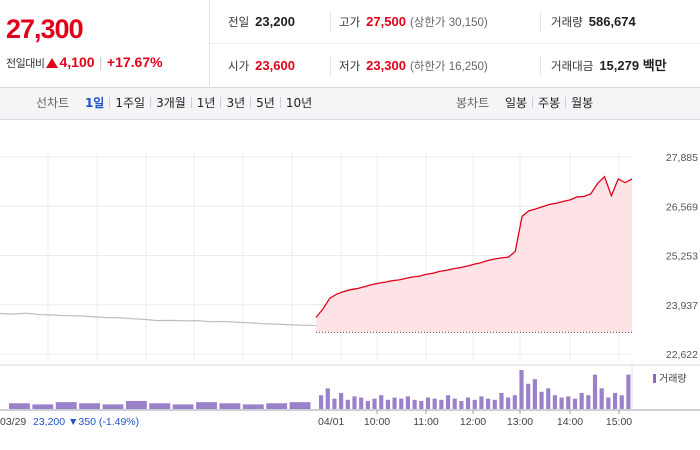 This screenshot has height=450, width=700. What do you see at coordinates (386, 21) in the screenshot?
I see `high-value: 27,500` at bounding box center [386, 21].